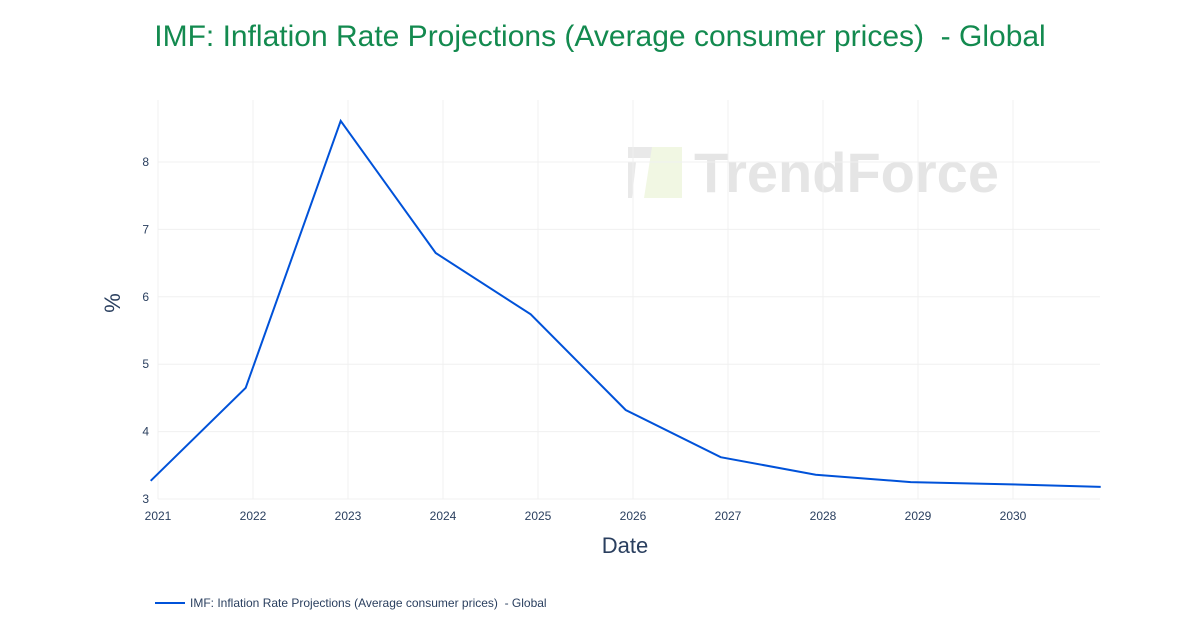  What do you see at coordinates (112, 303) in the screenshot?
I see `y-axis-title: %` at bounding box center [112, 303].